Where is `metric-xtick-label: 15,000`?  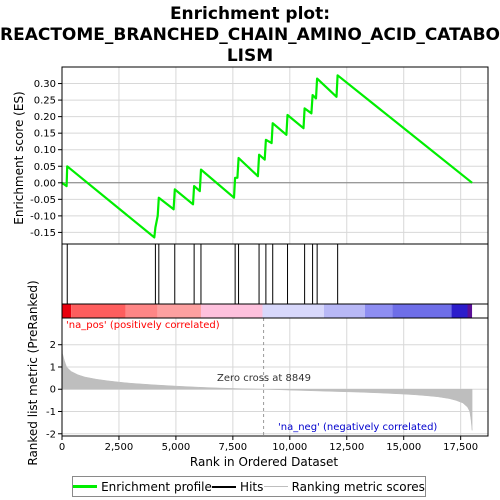
metric-xtick-label: 15,000 is located at coordinates (403, 447).